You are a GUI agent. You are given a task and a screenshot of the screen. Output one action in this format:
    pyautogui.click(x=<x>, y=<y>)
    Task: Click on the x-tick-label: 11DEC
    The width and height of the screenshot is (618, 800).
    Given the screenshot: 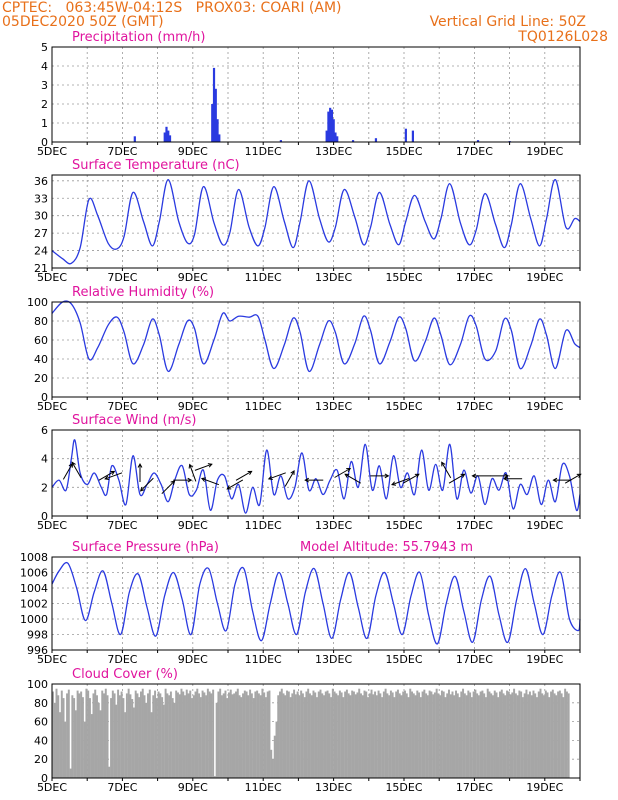 What is the action you would take?
    pyautogui.click(x=263, y=406)
    